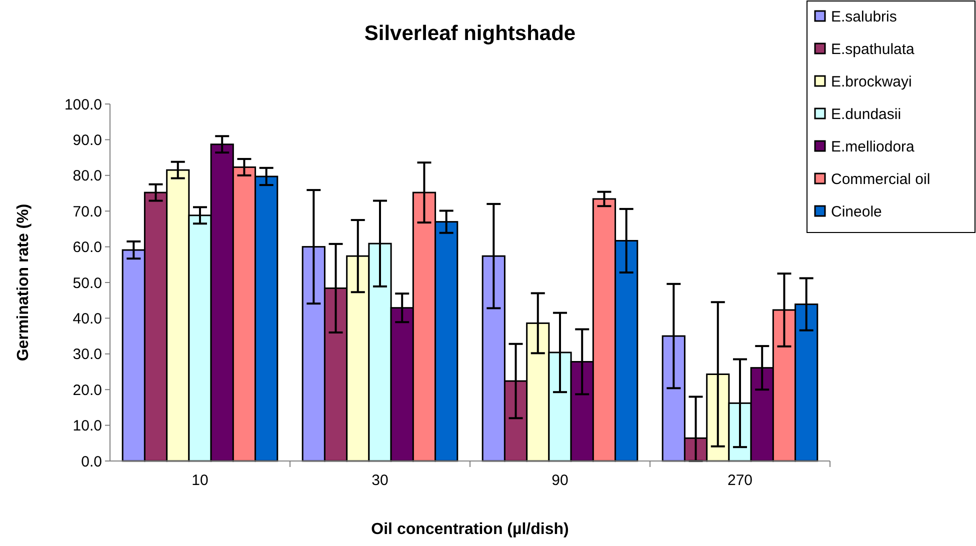  Describe the element at coordinates (873, 147) in the screenshot. I see `legend-label: E.melliodora` at that location.